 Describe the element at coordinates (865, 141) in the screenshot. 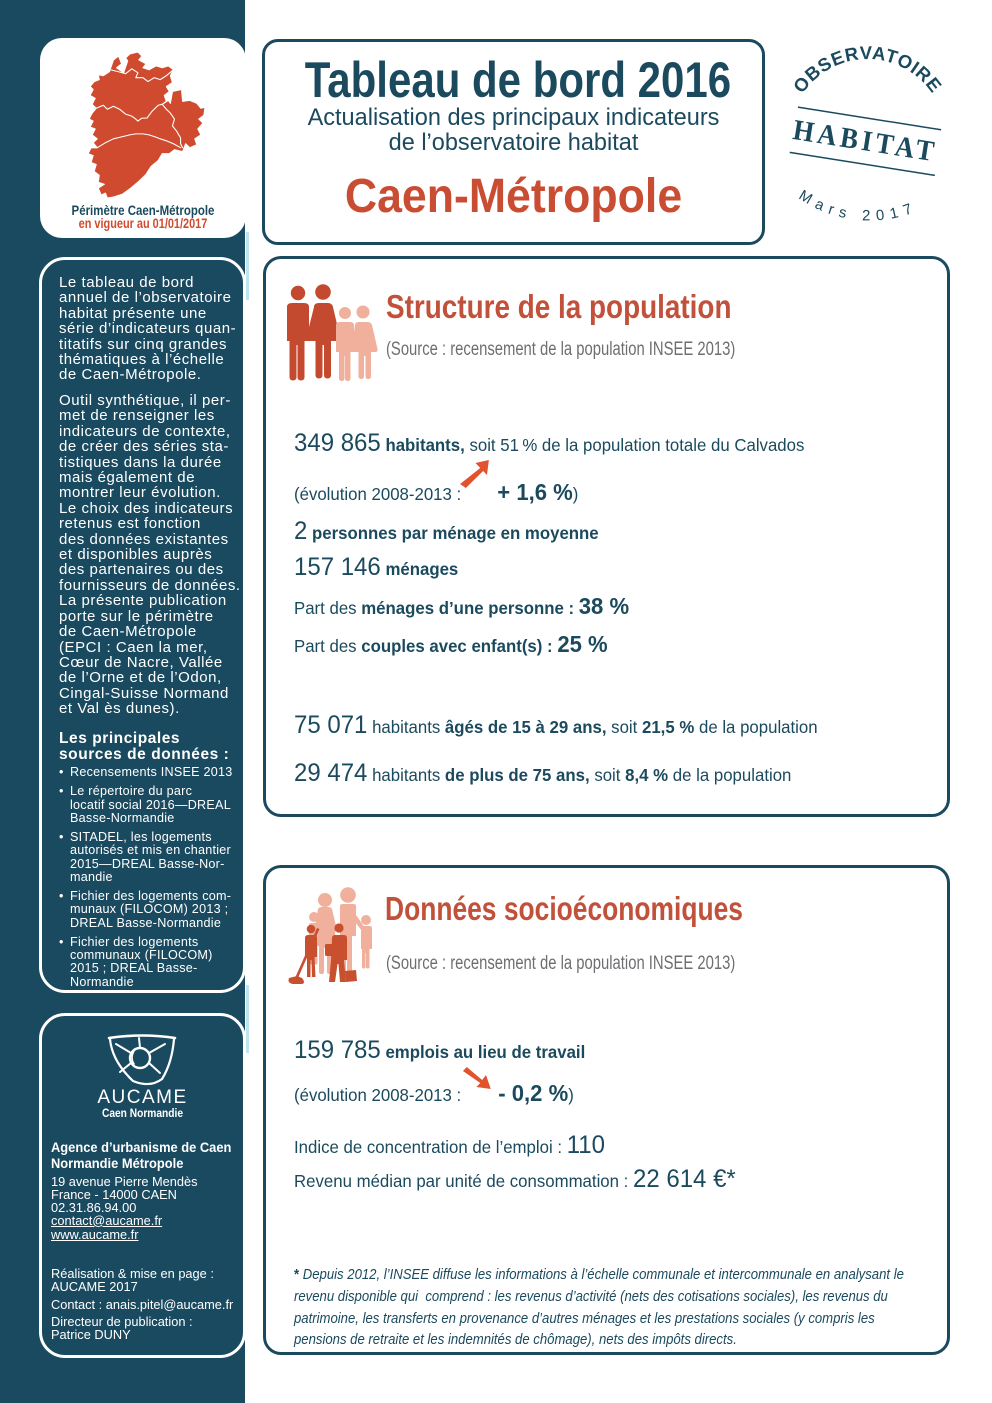

I see `svg-text: HABITAT` at that location.